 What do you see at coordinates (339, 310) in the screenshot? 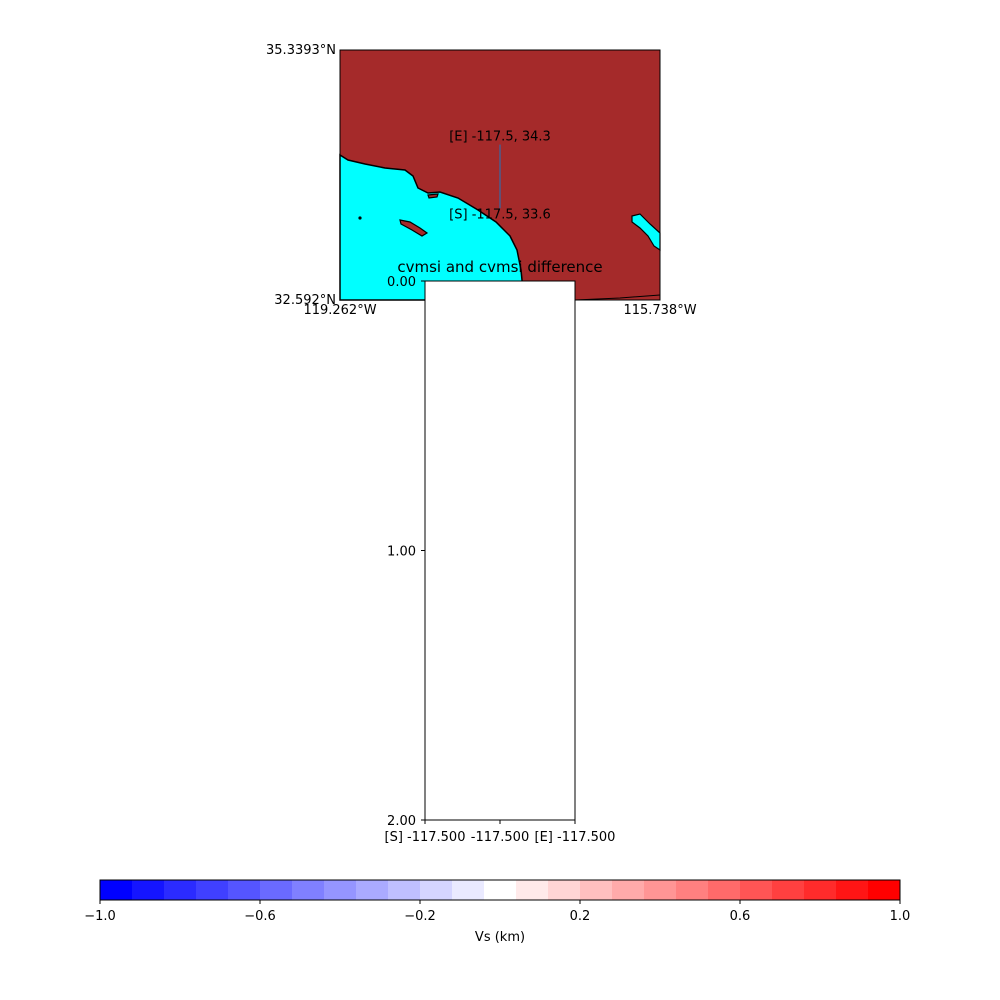
I see `x-tick-label: 119.262°W` at bounding box center [339, 310].